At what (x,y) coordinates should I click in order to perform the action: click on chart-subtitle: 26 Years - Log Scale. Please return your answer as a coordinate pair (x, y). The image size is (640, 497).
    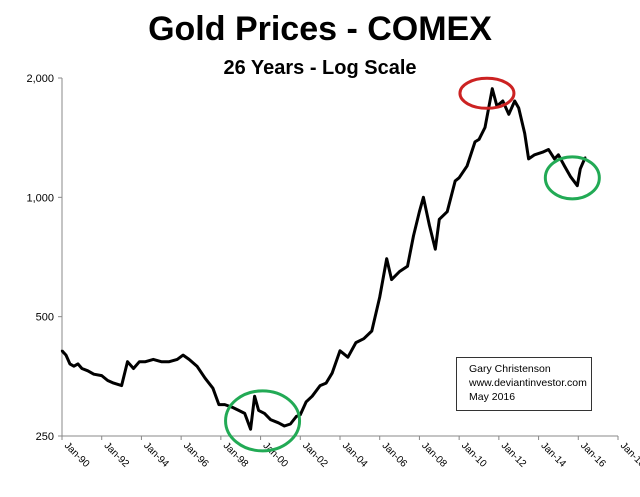
    Looking at the image, I should click on (320, 68).